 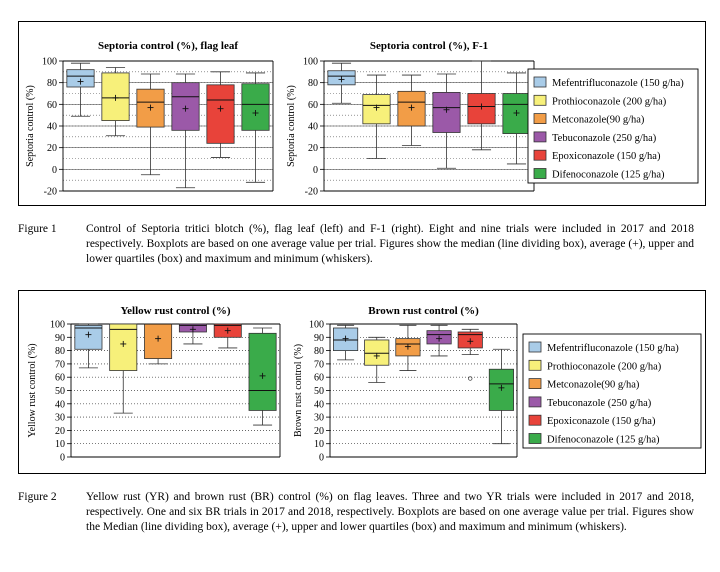 What do you see at coordinates (37, 229) in the screenshot?
I see `figure-1-label: Figure 1` at bounding box center [37, 229].